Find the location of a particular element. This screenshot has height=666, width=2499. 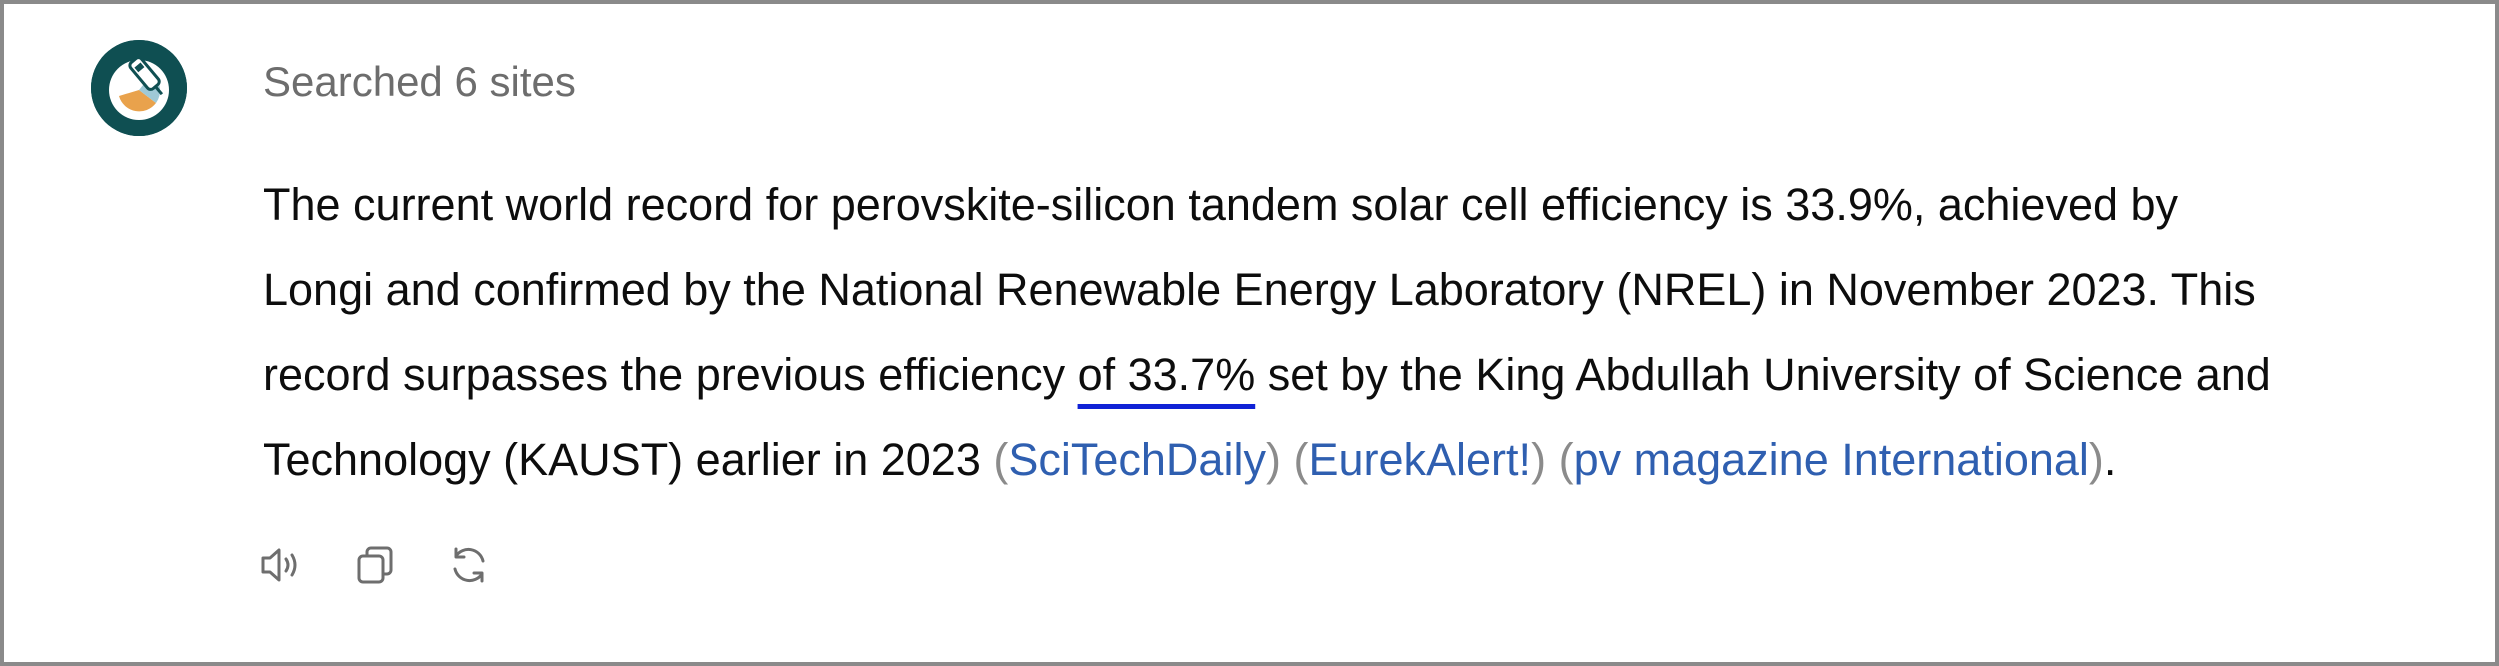

read-aloud-button is located at coordinates (281, 565).